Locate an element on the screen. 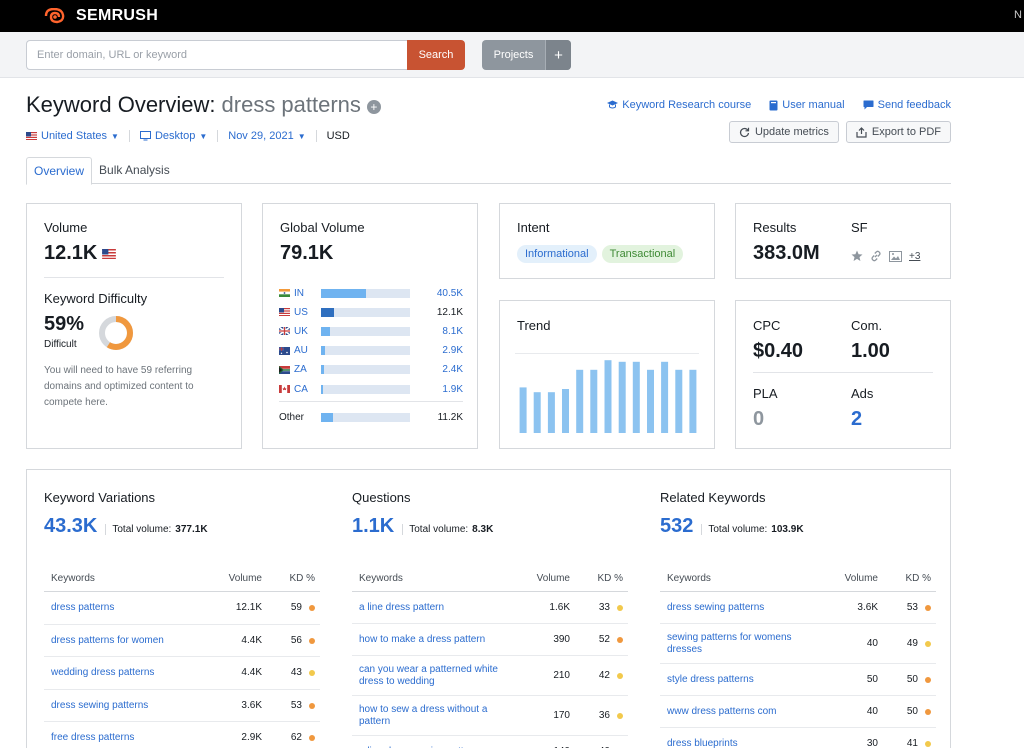 The width and height of the screenshot is (1024, 748). serp-features-label: SF is located at coordinates (859, 227).